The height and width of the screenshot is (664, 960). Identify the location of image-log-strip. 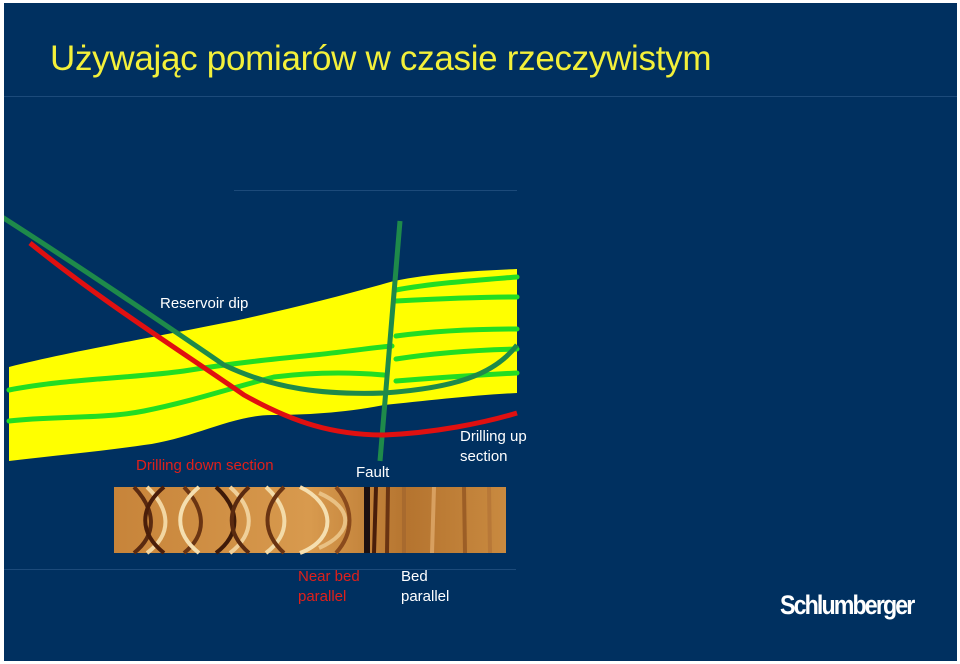
(310, 520).